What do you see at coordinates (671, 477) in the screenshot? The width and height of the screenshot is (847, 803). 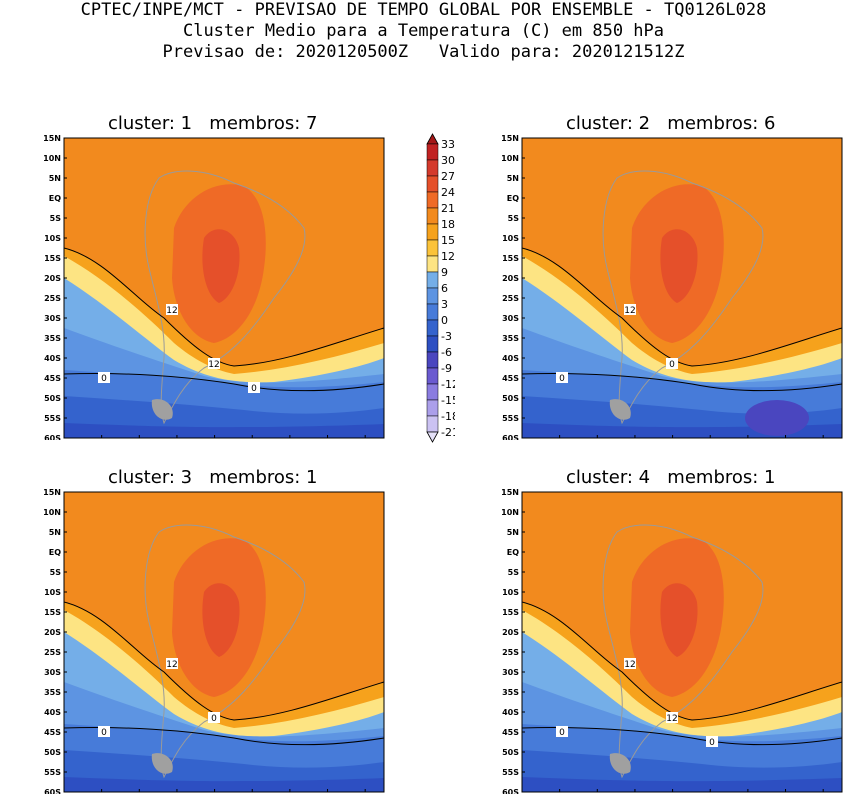 I see `panel-4-title: cluster: 4 membros: 1` at bounding box center [671, 477].